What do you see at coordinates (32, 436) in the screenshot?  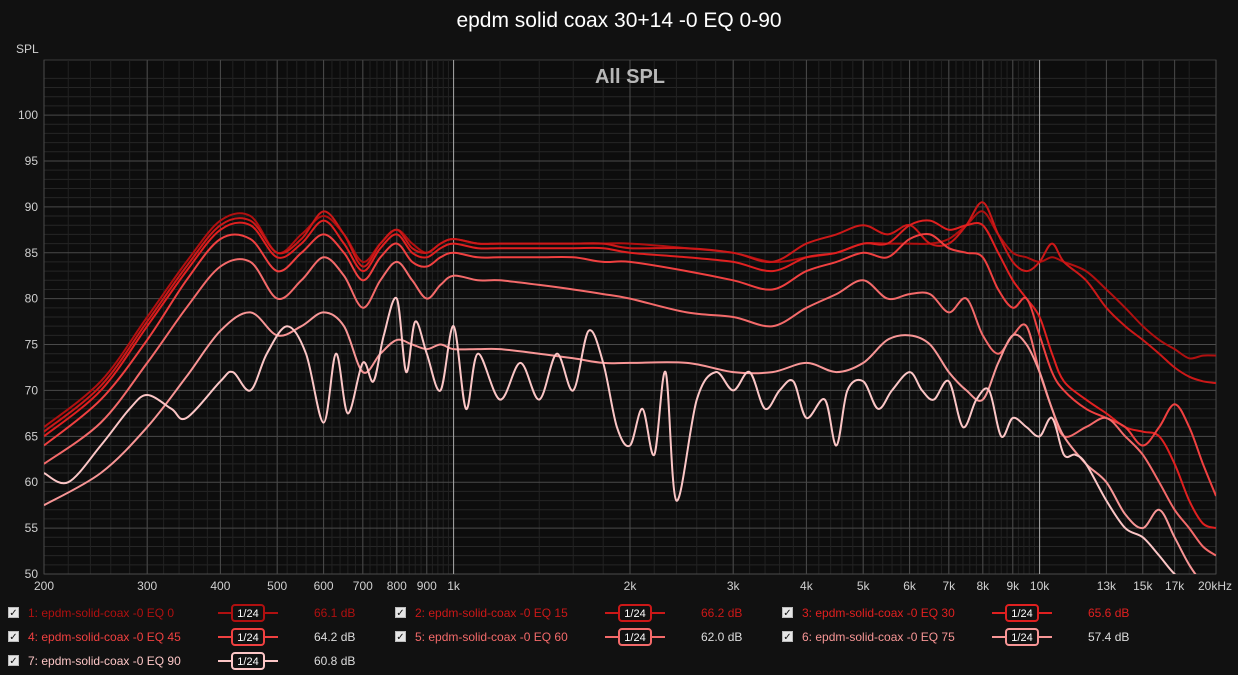 I see `y-tick-label: 65` at bounding box center [32, 436].